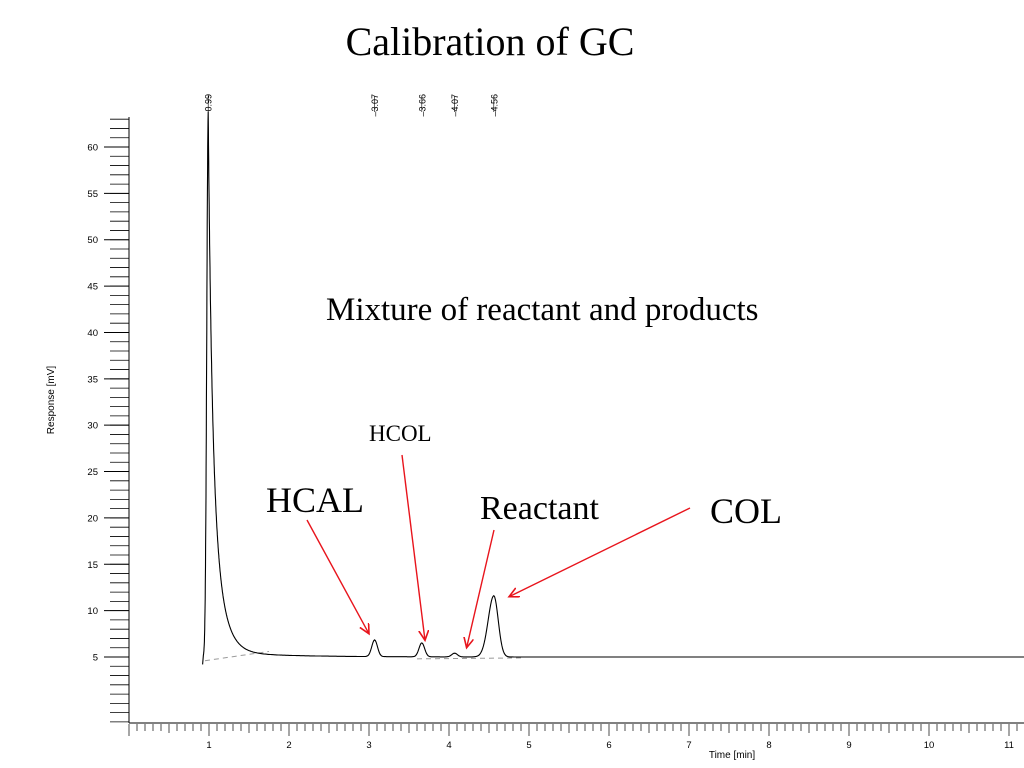  I want to click on x-tick-label: 7, so click(688, 745).